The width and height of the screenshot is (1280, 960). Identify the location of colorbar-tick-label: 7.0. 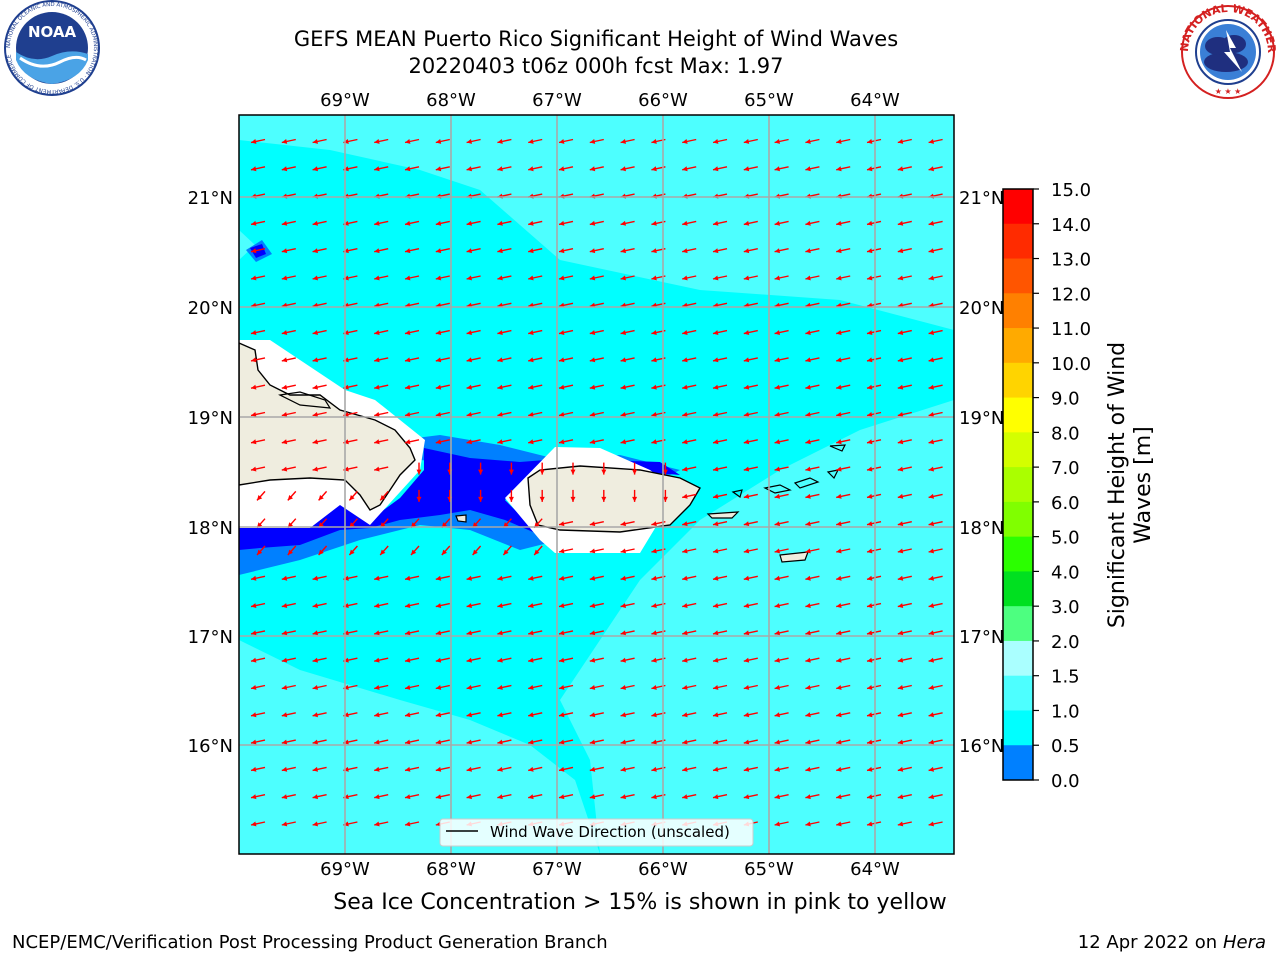
(1065, 468).